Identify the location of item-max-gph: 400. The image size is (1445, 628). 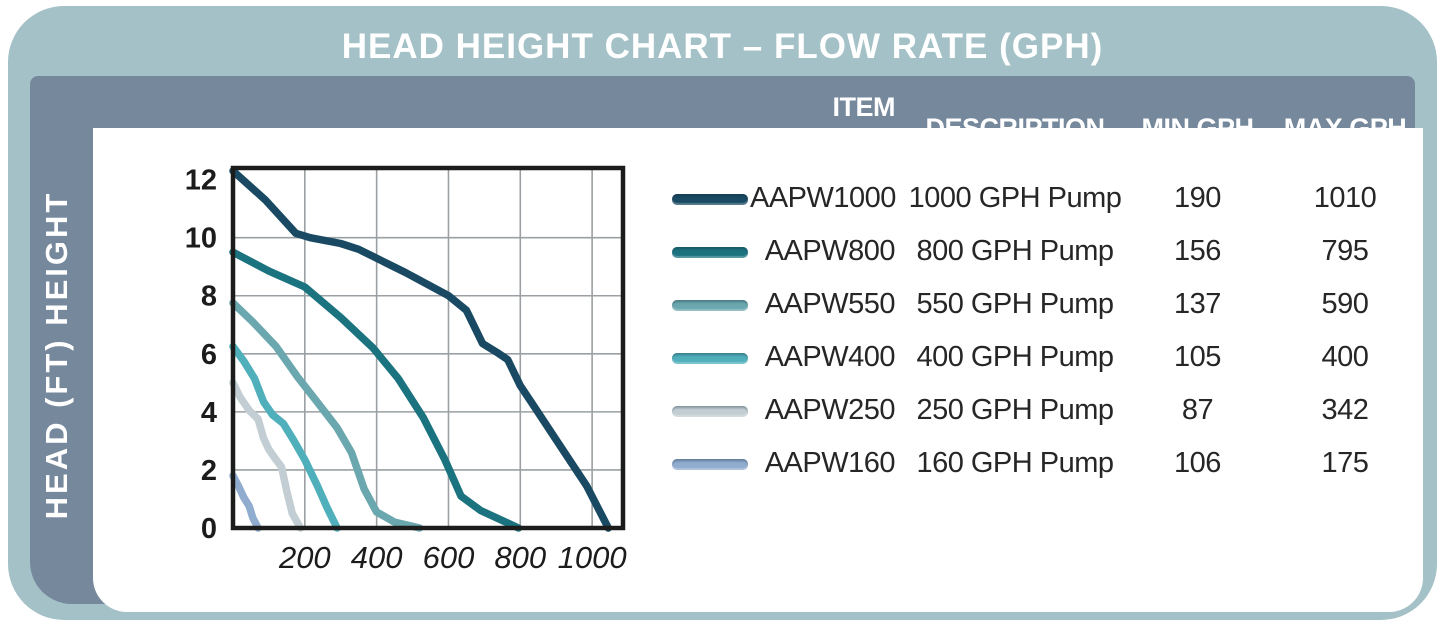
(1345, 357).